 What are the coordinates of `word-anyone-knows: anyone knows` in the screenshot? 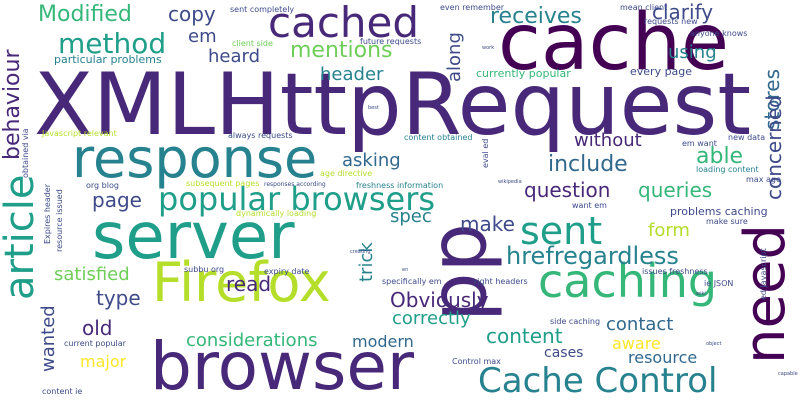 It's located at (719, 33).